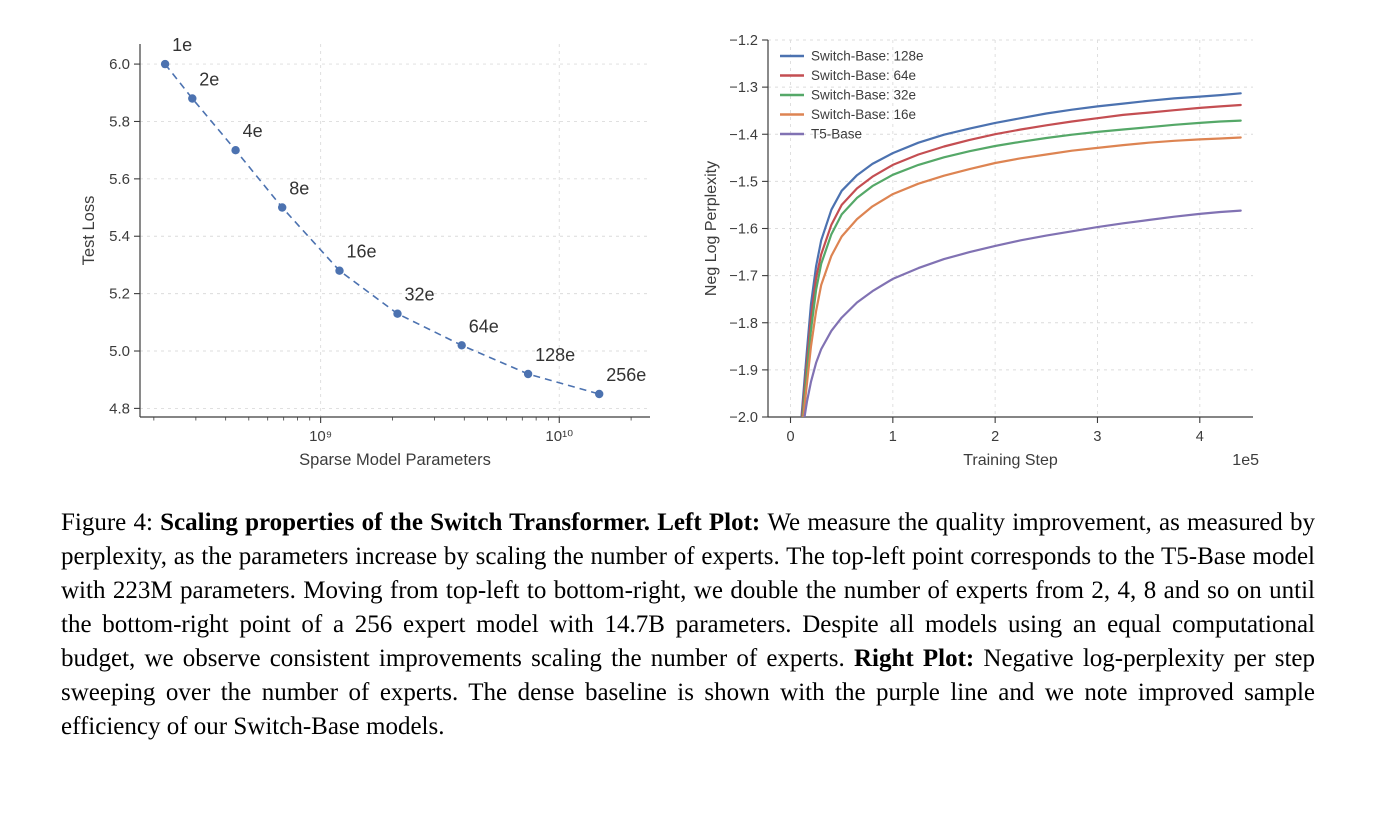 The height and width of the screenshot is (819, 1375). What do you see at coordinates (559, 436) in the screenshot?
I see `svg-text: 10¹⁰` at bounding box center [559, 436].